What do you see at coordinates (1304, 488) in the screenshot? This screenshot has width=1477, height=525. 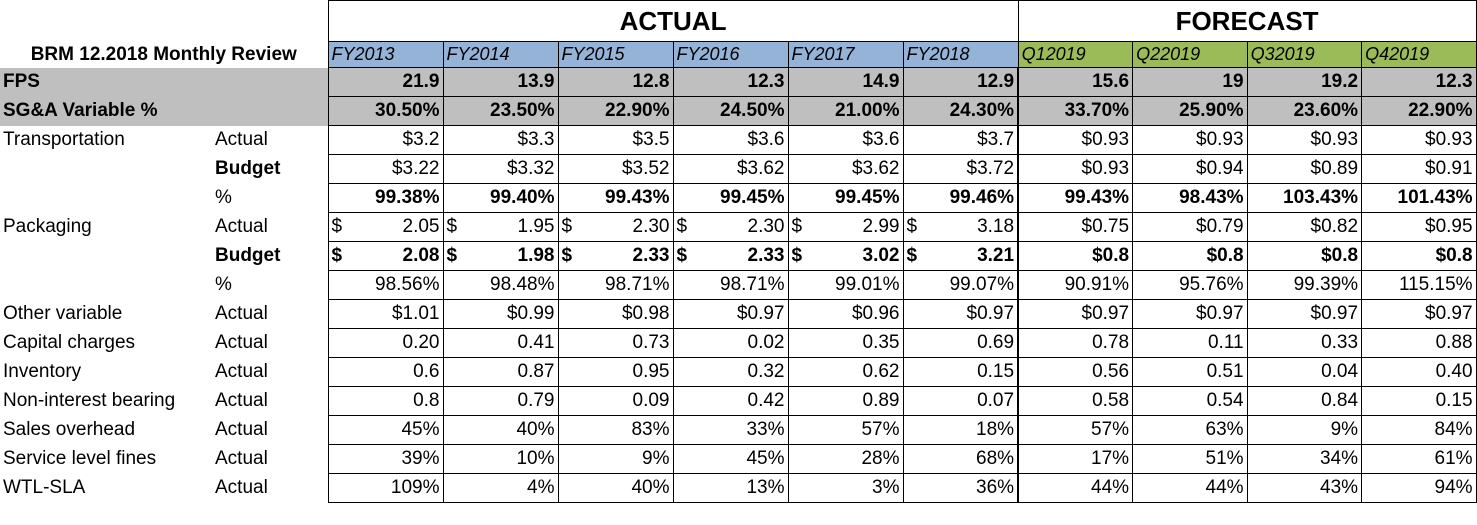 I see `value-cell: 43%` at bounding box center [1304, 488].